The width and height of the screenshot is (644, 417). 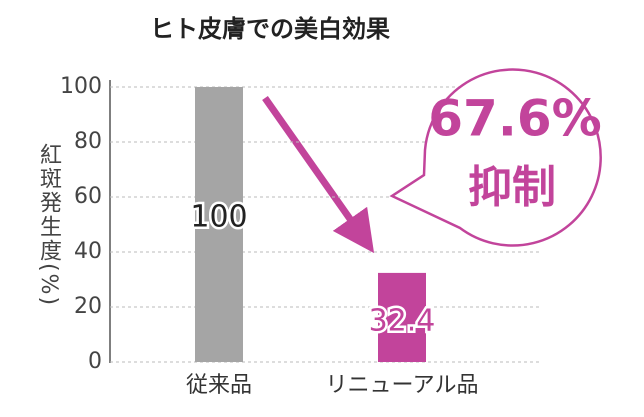 What do you see at coordinates (270, 29) in the screenshot?
I see `chart-title: ヒト皮膚での美白効果` at bounding box center [270, 29].